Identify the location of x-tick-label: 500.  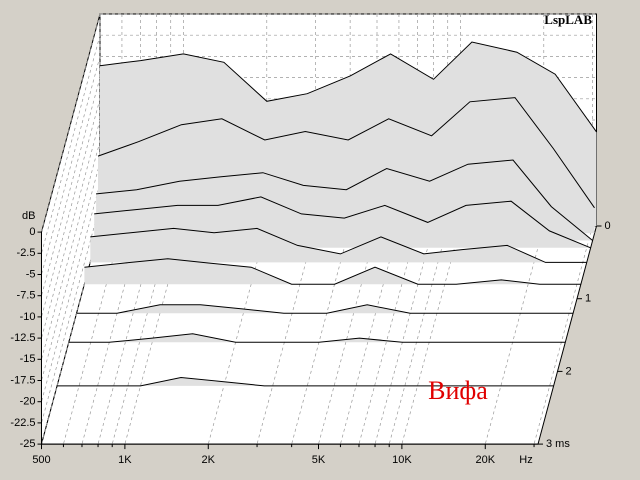
(41, 460).